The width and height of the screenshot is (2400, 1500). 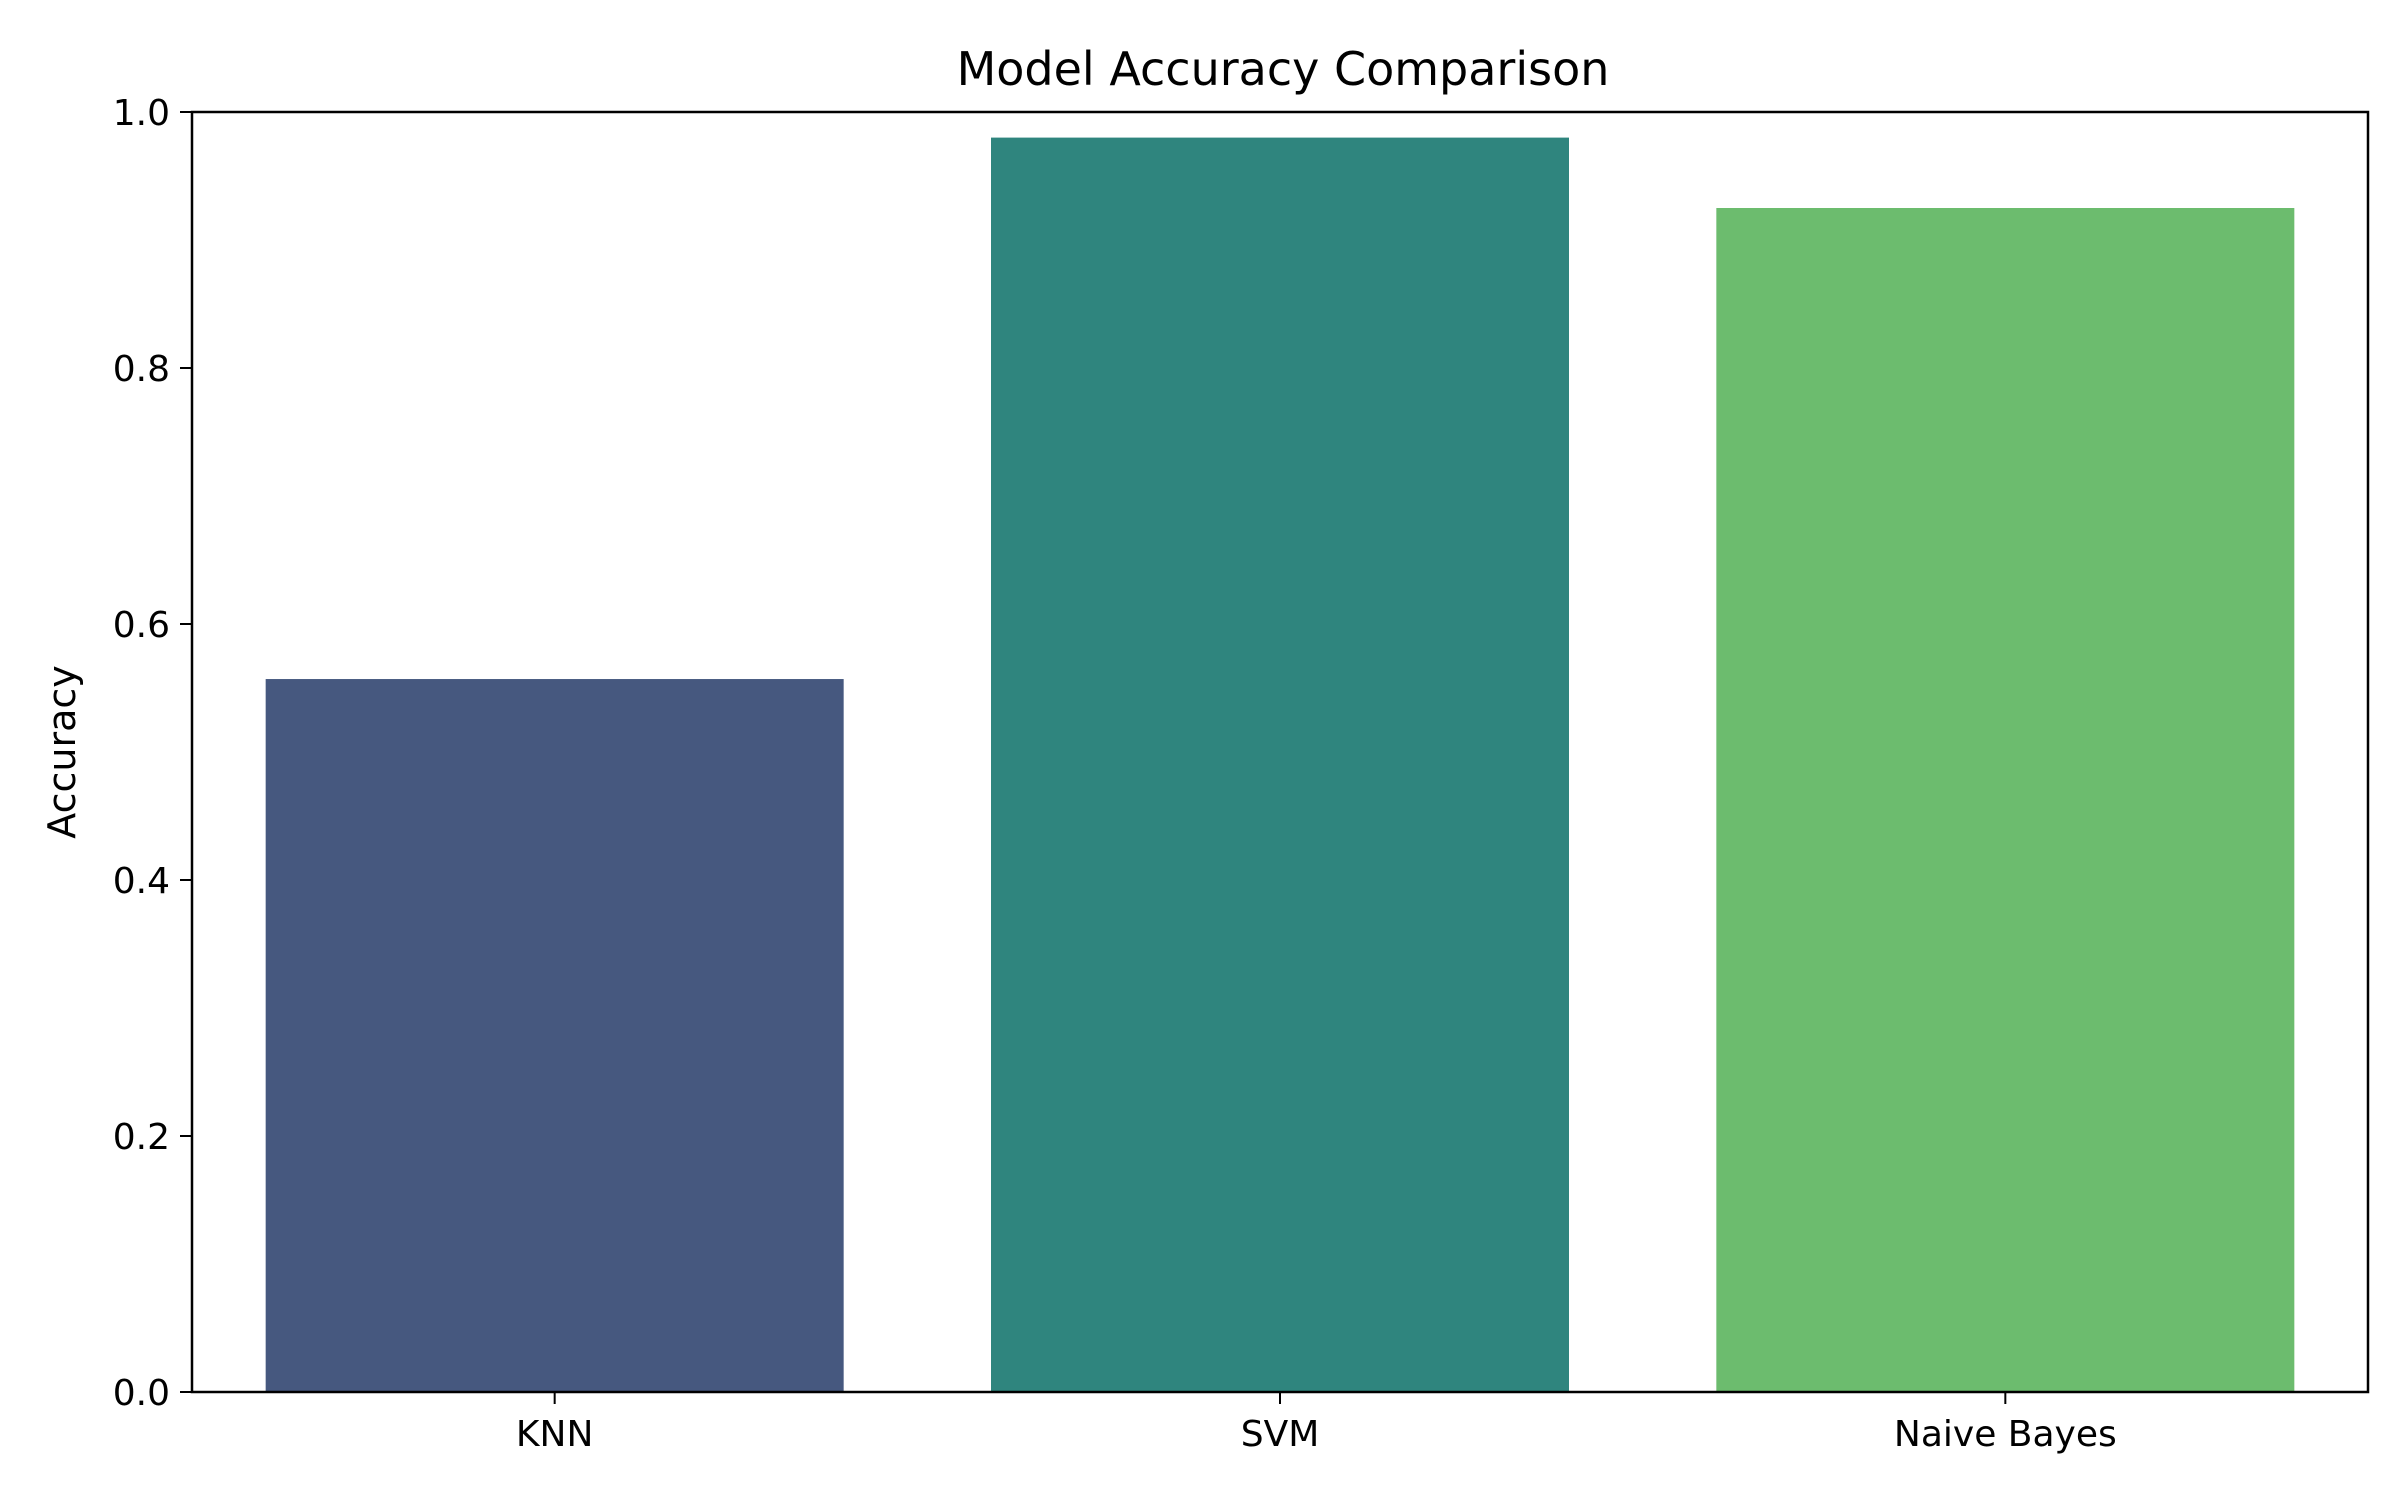 What do you see at coordinates (141, 625) in the screenshot?
I see `y-tick-label: 0.6` at bounding box center [141, 625].